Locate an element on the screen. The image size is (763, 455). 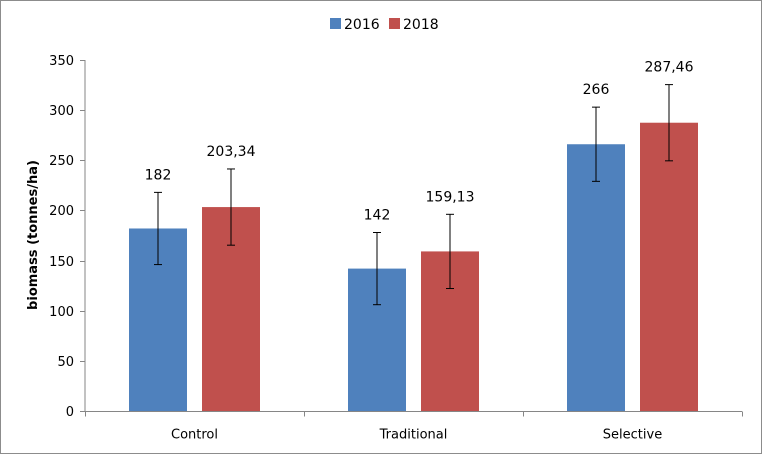
y-axis-label: biomass (tonnes/ha) is located at coordinates (33, 235).